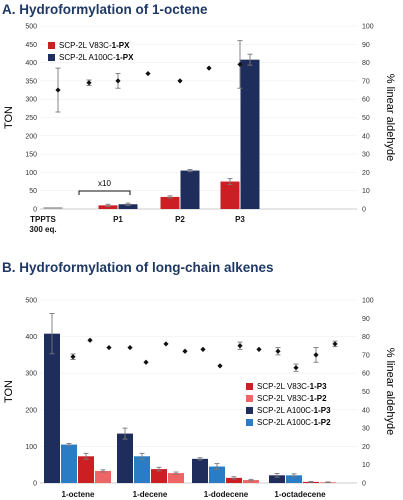 This screenshot has height=500, width=403. What do you see at coordinates (94, 45) in the screenshot?
I see `legend-label-0: SCP-2L V83C-1-PX` at bounding box center [94, 45].